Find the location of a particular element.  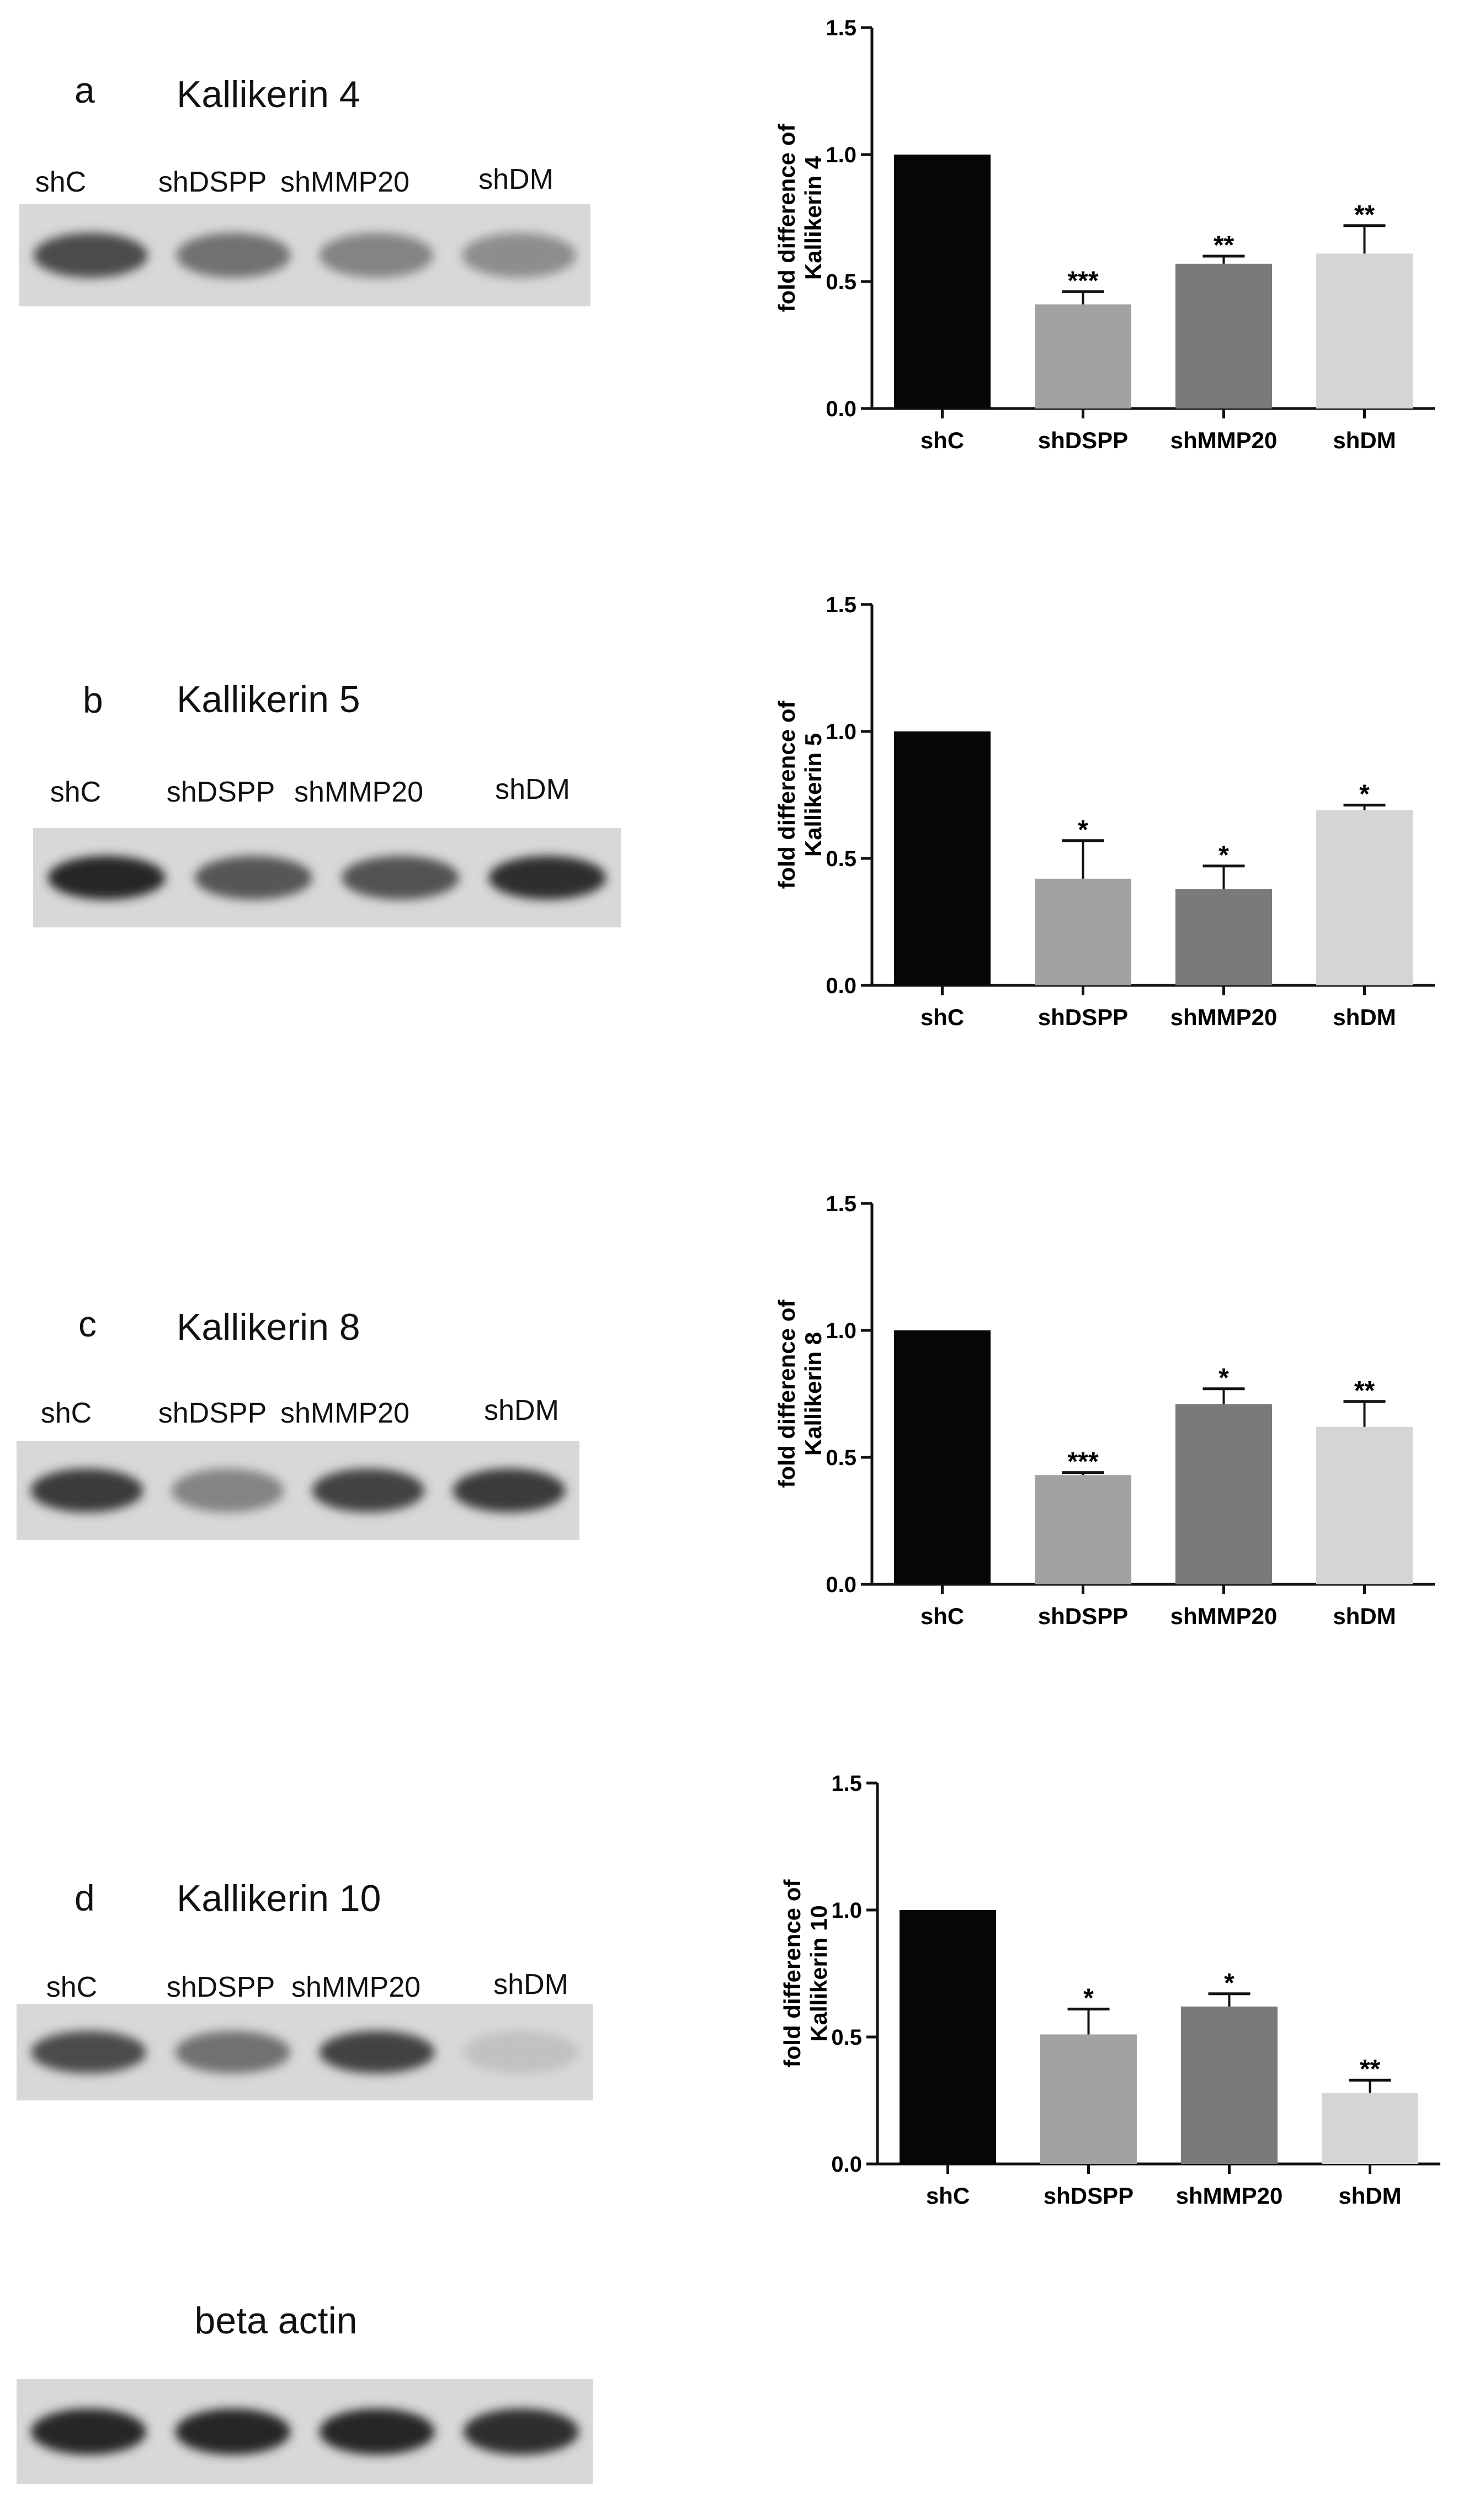

actin-title: beta actin is located at coordinates (276, 2321).